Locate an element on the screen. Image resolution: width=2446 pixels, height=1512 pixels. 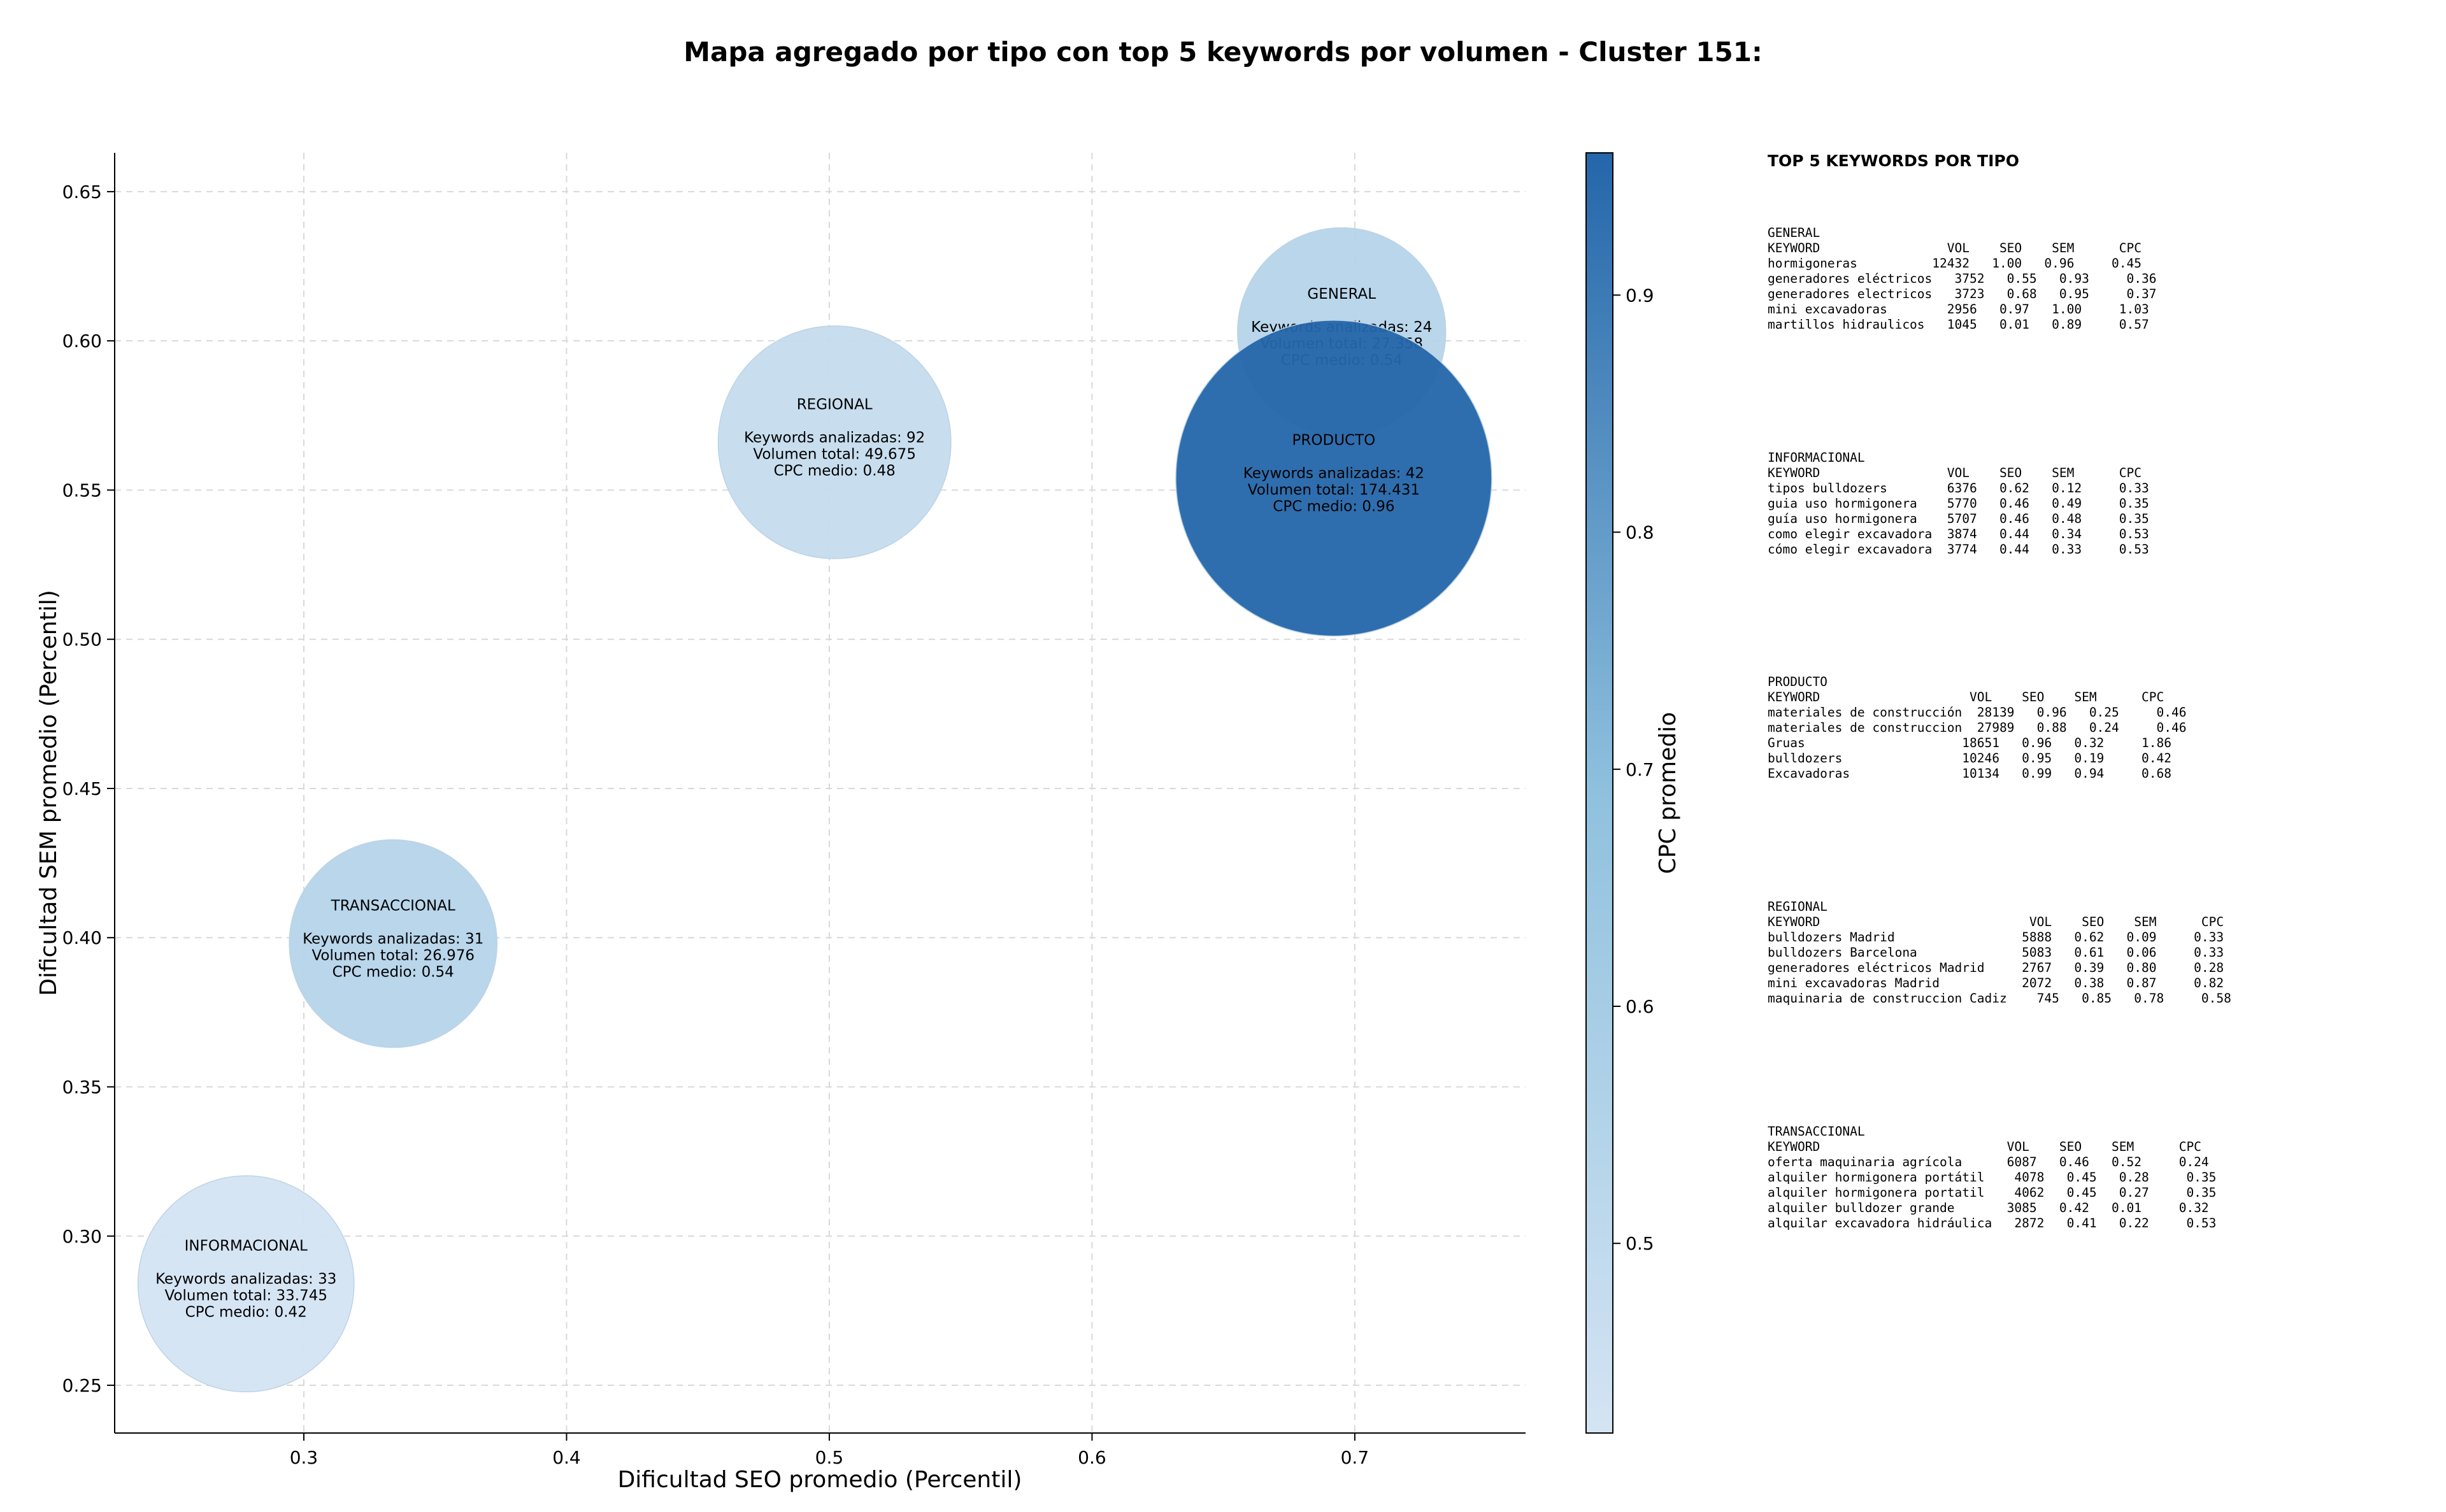
panel-keyword-row: tipos bulldozers 6376 0.62 0.12 0.33 is located at coordinates (1958, 488).